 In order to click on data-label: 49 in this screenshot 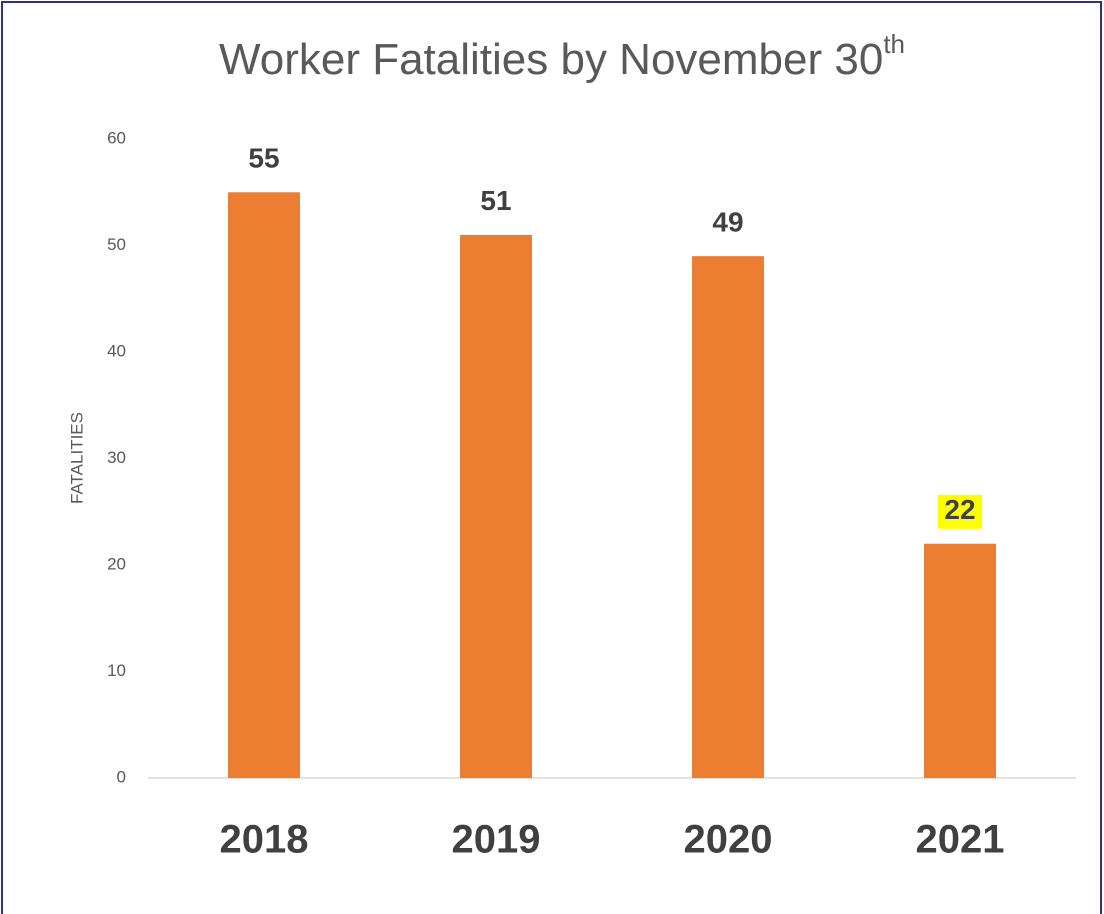, I will do `click(727, 222)`.